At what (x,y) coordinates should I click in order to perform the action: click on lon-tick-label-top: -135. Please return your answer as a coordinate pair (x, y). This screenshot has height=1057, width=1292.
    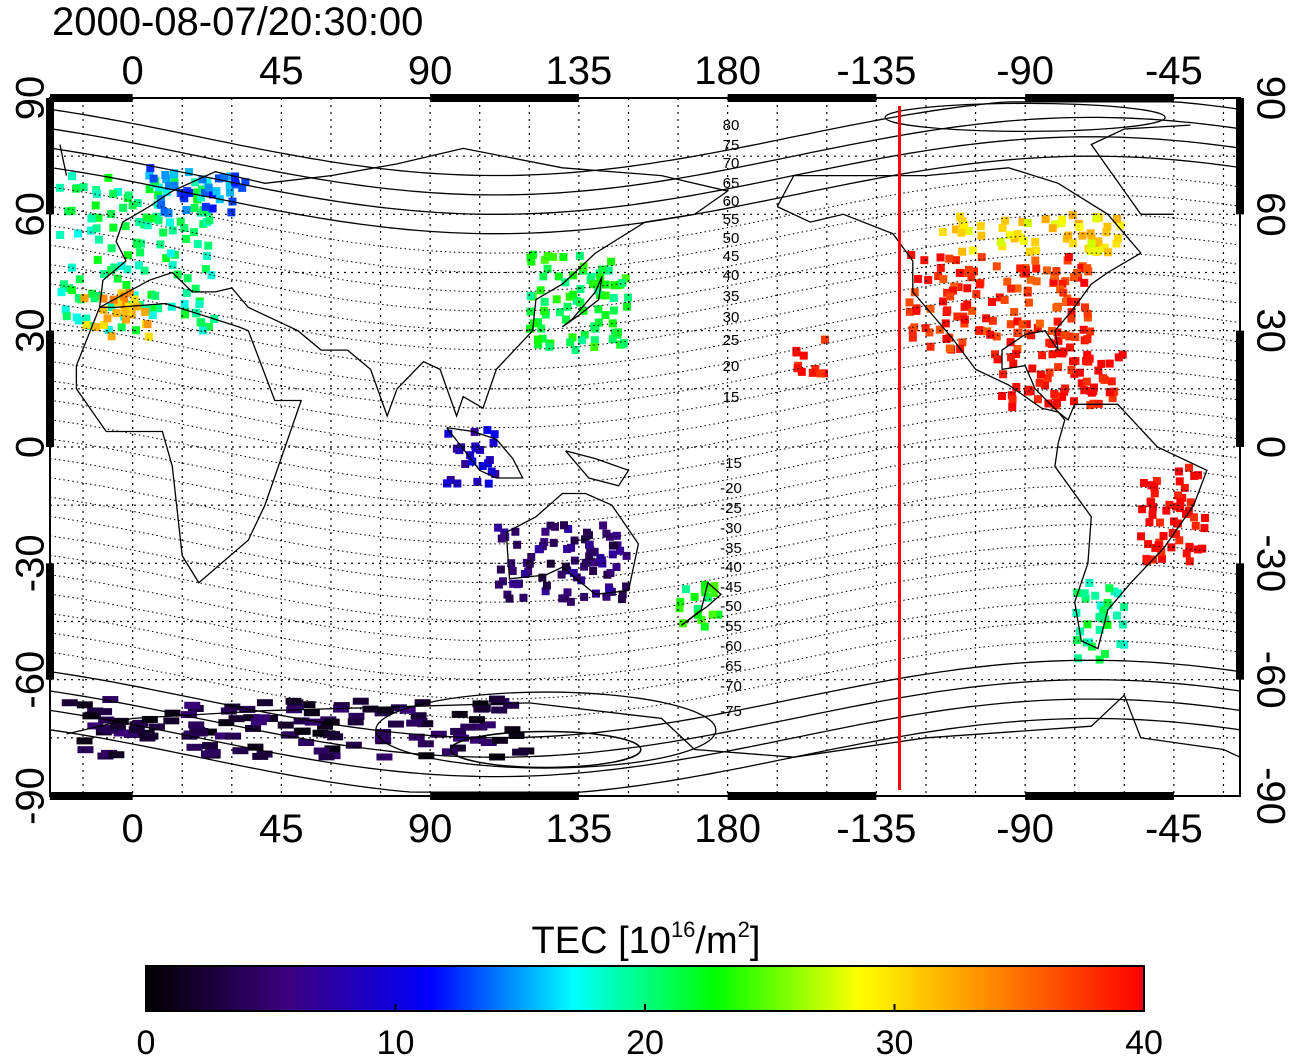
    Looking at the image, I should click on (876, 71).